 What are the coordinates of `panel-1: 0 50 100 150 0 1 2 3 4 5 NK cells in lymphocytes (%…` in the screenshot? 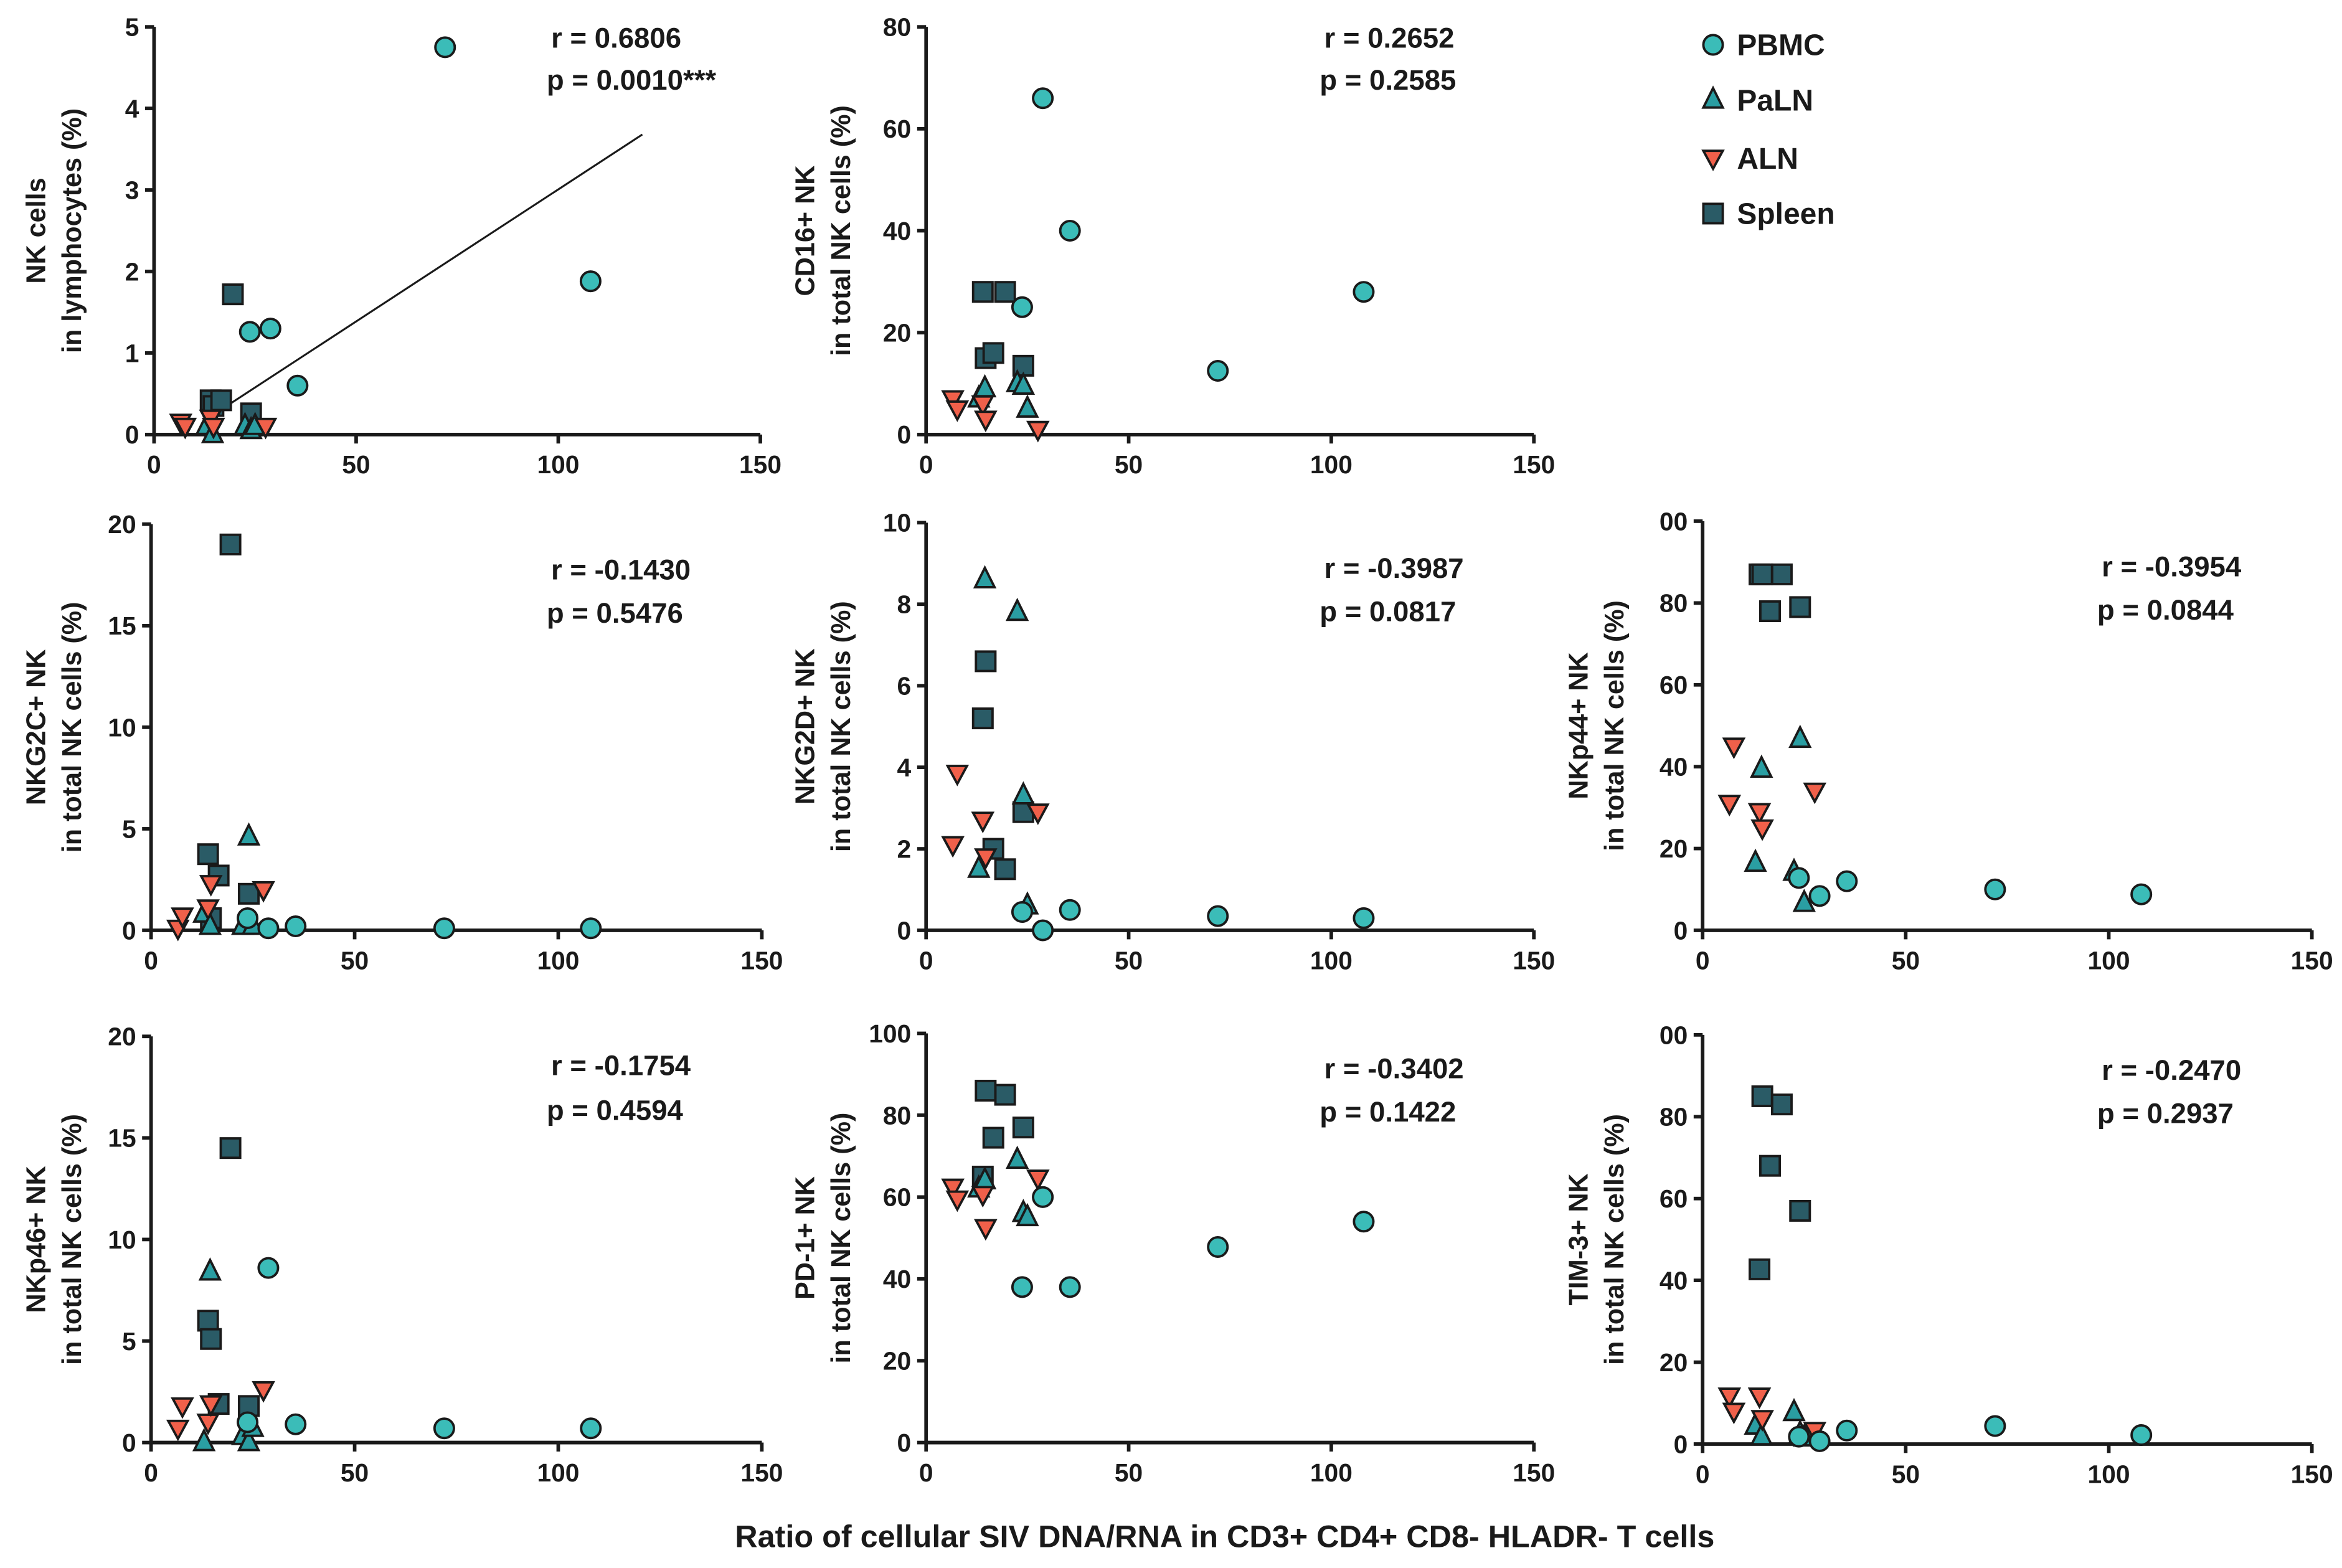 It's located at (401, 246).